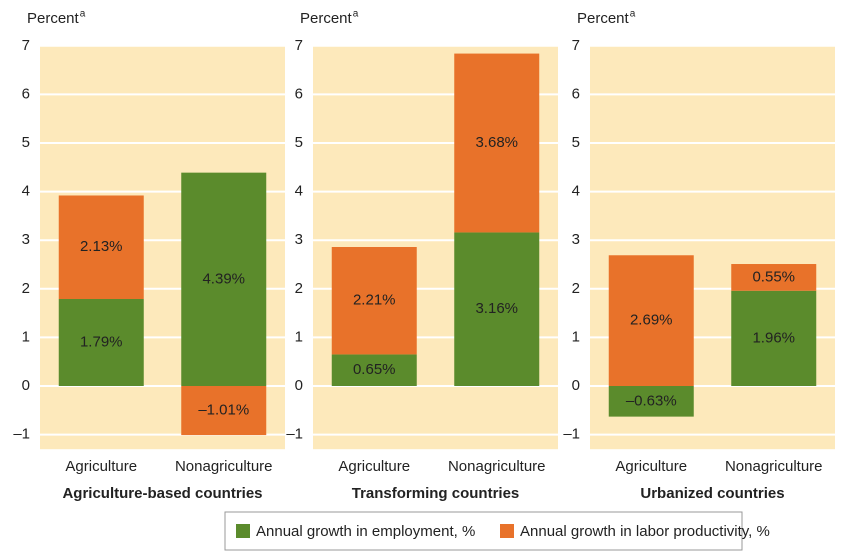 This screenshot has width=849, height=552. I want to click on legend-label: Annual growth in employment, %, so click(365, 531).